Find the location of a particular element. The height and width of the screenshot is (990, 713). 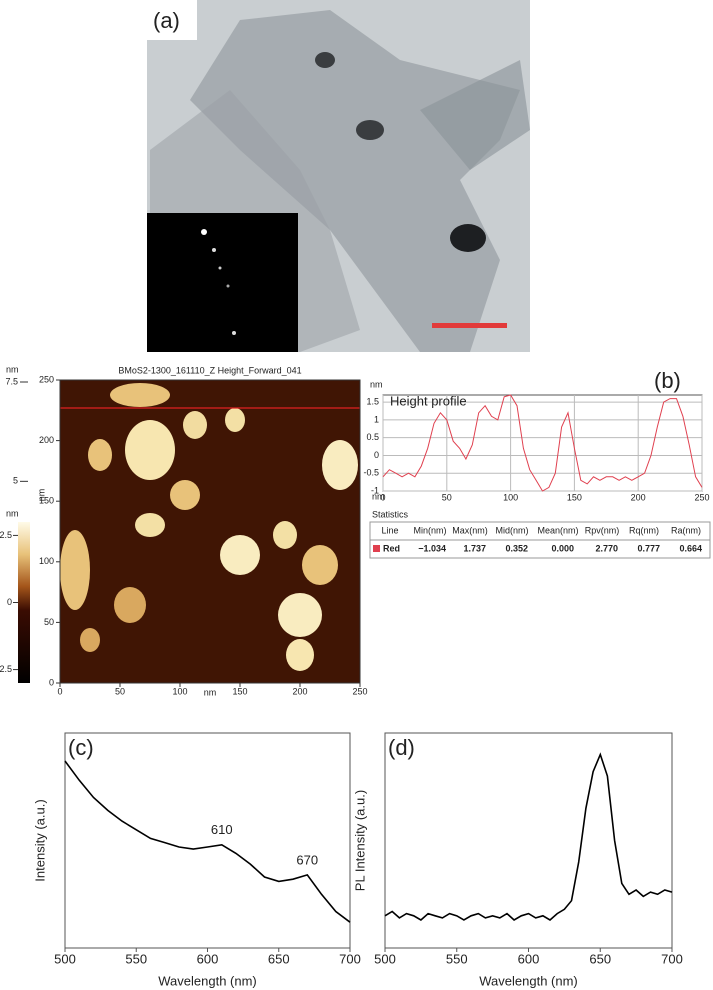

afm-image is located at coordinates (210, 531).